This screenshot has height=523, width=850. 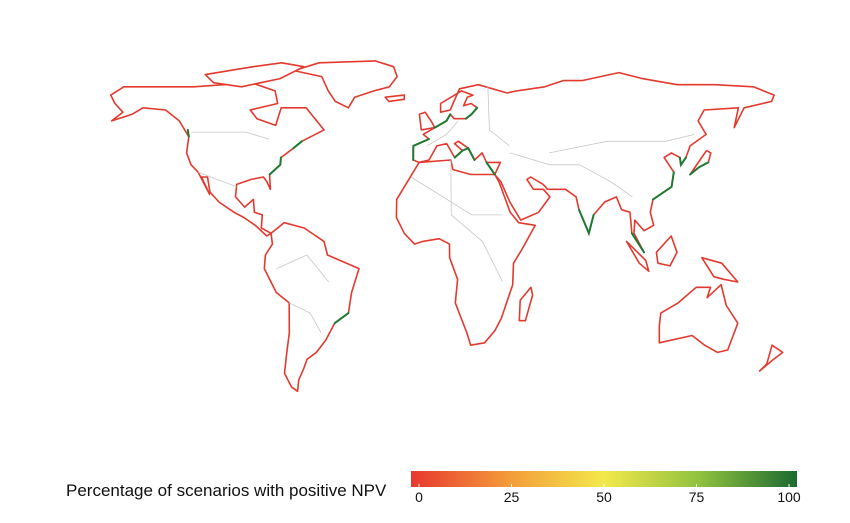 I want to click on colorbar, so click(x=604, y=479).